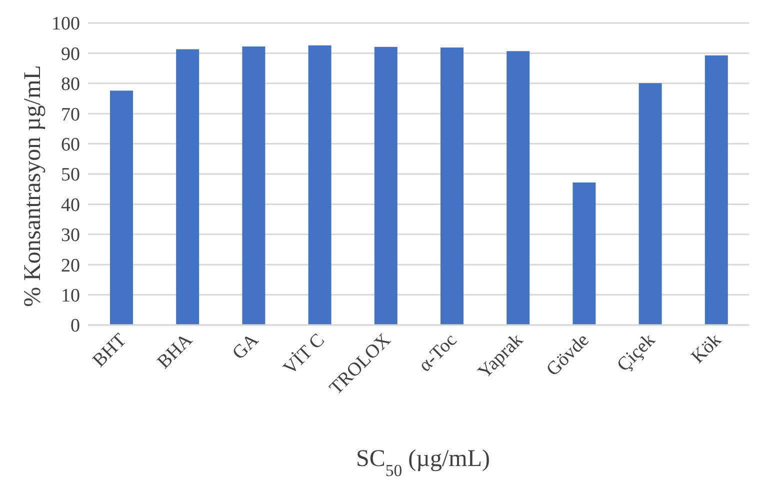 The image size is (765, 493). What do you see at coordinates (70, 296) in the screenshot?
I see `y-tick-label: 10` at bounding box center [70, 296].